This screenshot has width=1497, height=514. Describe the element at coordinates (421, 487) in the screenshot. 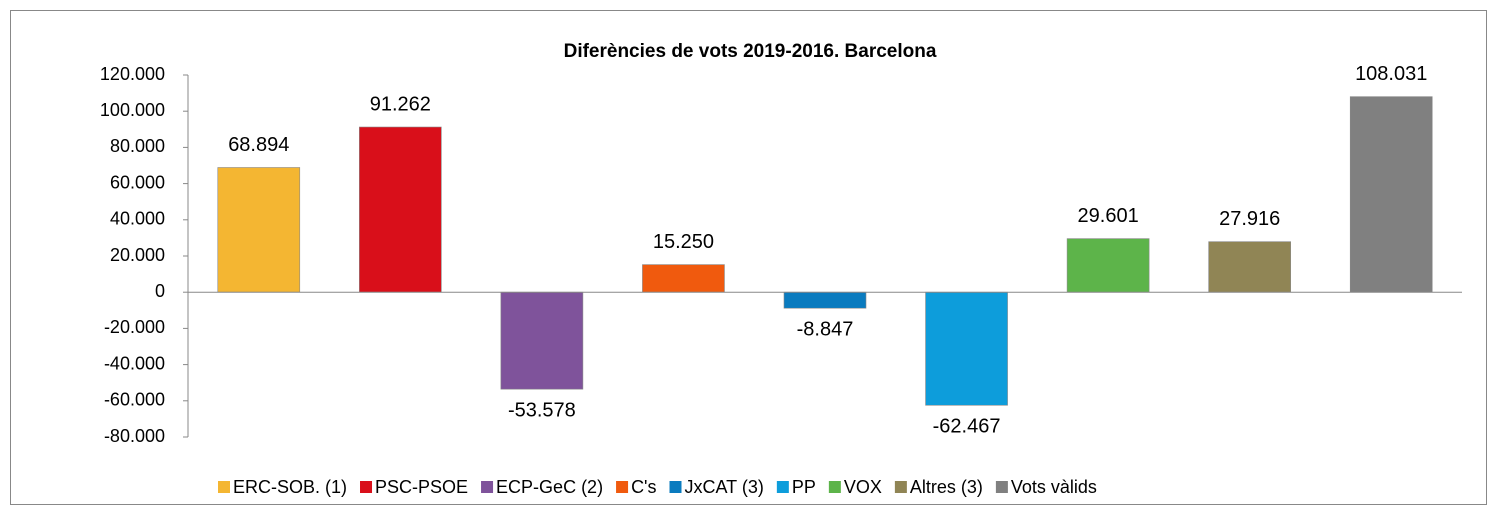

I see `legend-label: PSC-PSOE` at that location.